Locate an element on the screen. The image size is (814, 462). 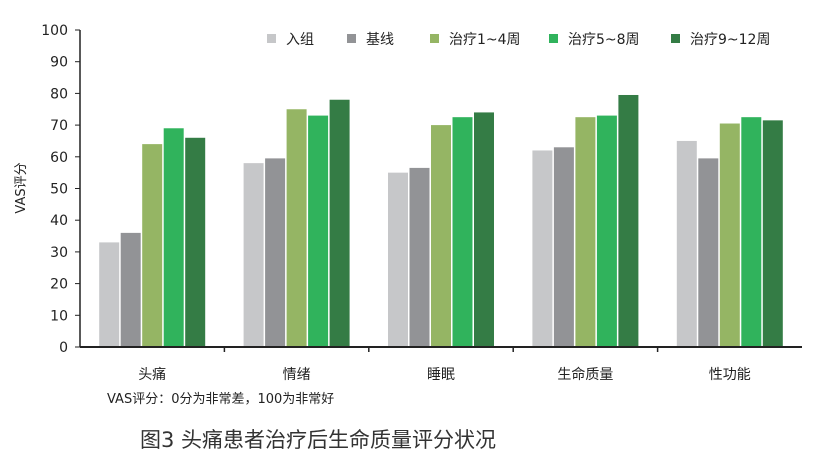
legend-label: 治疗5~8周 is located at coordinates (604, 40).